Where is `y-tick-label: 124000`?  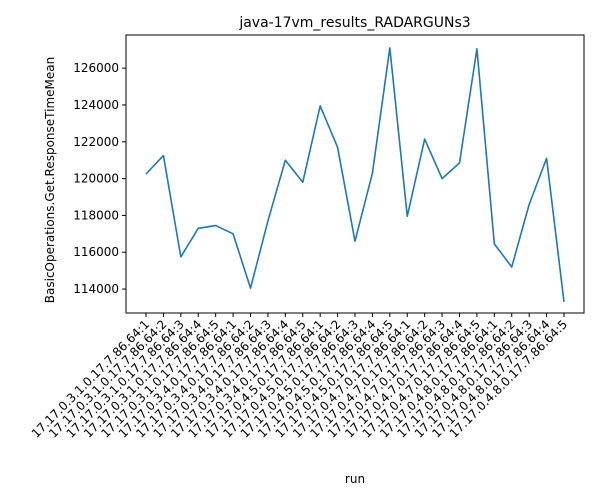
y-tick-label: 124000 is located at coordinates (96, 105).